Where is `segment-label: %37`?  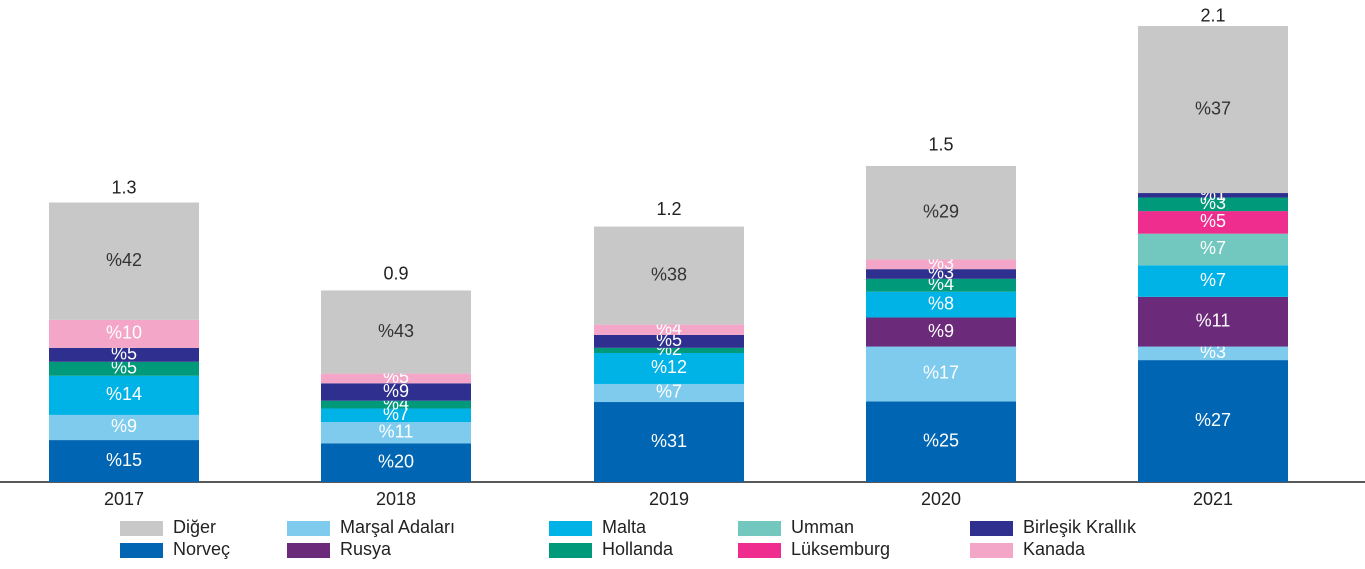
segment-label: %37 is located at coordinates (1213, 108).